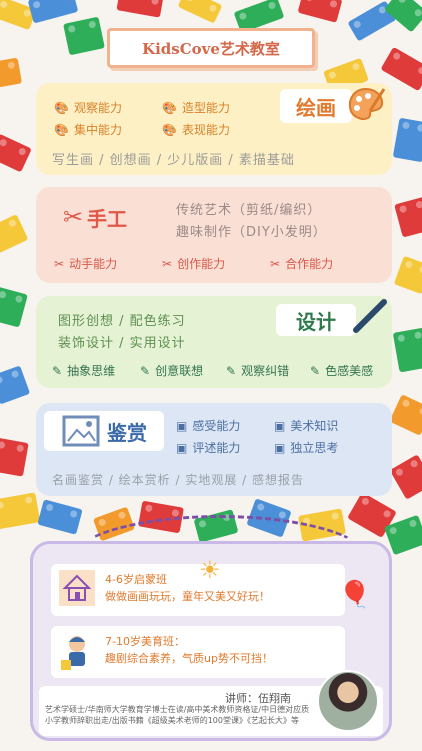  I want to click on design-line-1: 图形创想 / 配色练习, so click(122, 321).